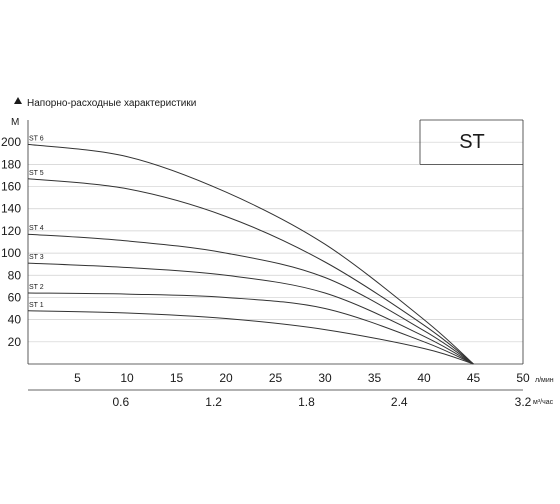 The image size is (560, 504). Describe the element at coordinates (11, 164) in the screenshot. I see `y-tick-label: 180` at that location.